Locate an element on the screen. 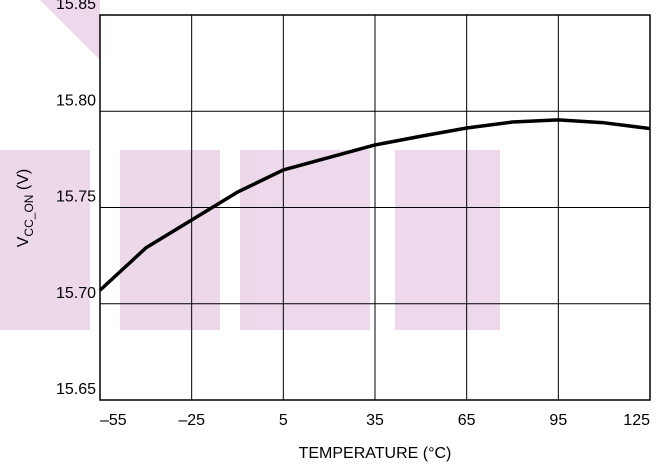  y-tick-label: 15.65 is located at coordinates (76, 389).